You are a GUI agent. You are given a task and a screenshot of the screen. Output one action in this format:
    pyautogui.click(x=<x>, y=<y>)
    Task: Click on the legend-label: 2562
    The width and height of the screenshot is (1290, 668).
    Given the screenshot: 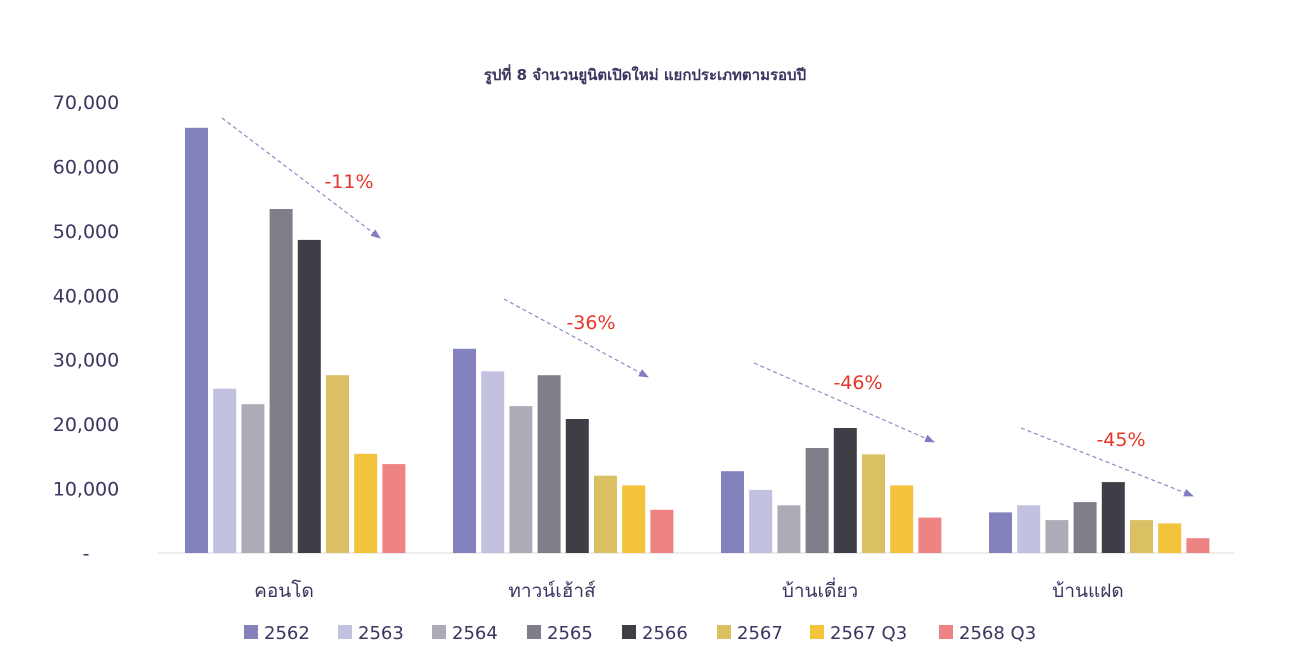 What is the action you would take?
    pyautogui.click(x=287, y=633)
    